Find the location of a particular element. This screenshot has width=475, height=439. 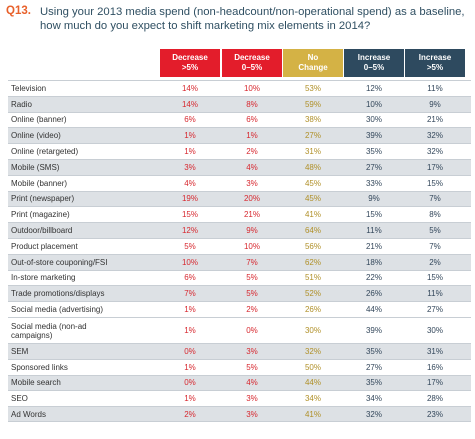

table-row: SEO 1% 3% 34% 34% 28% is located at coordinates (239, 398).